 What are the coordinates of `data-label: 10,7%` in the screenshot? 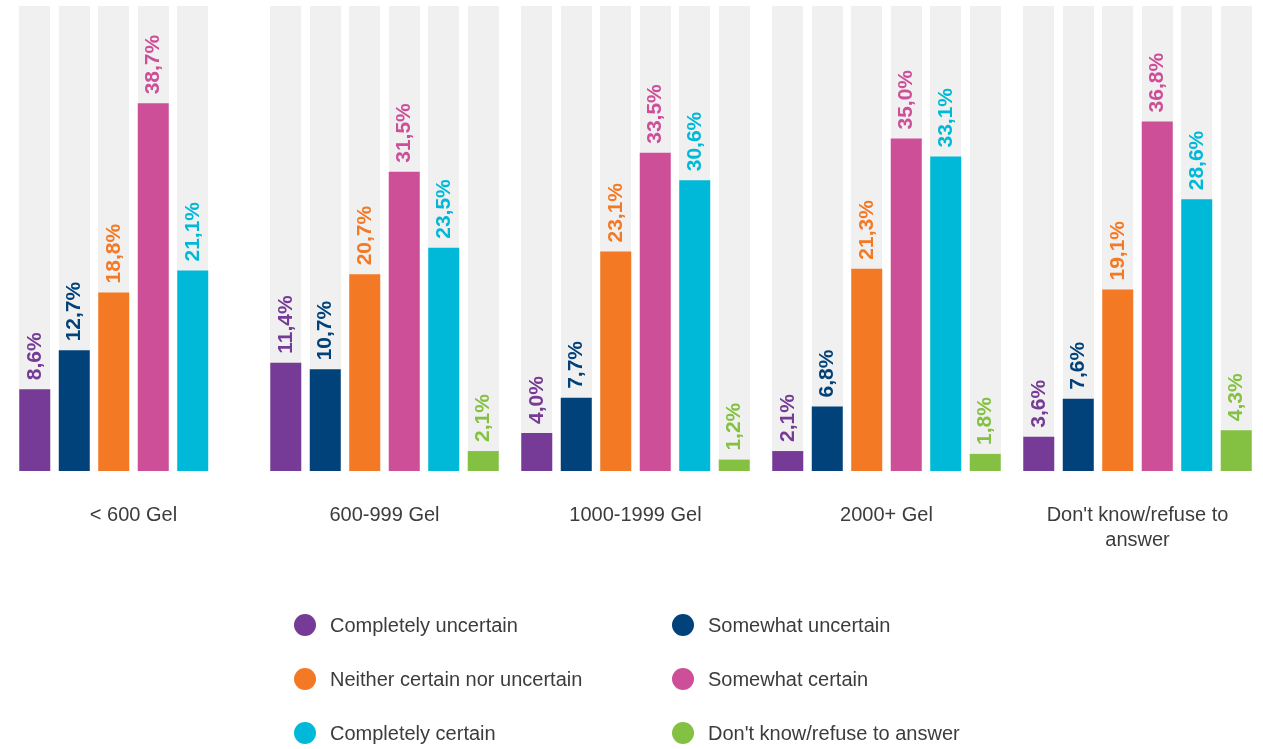 It's located at (324, 330).